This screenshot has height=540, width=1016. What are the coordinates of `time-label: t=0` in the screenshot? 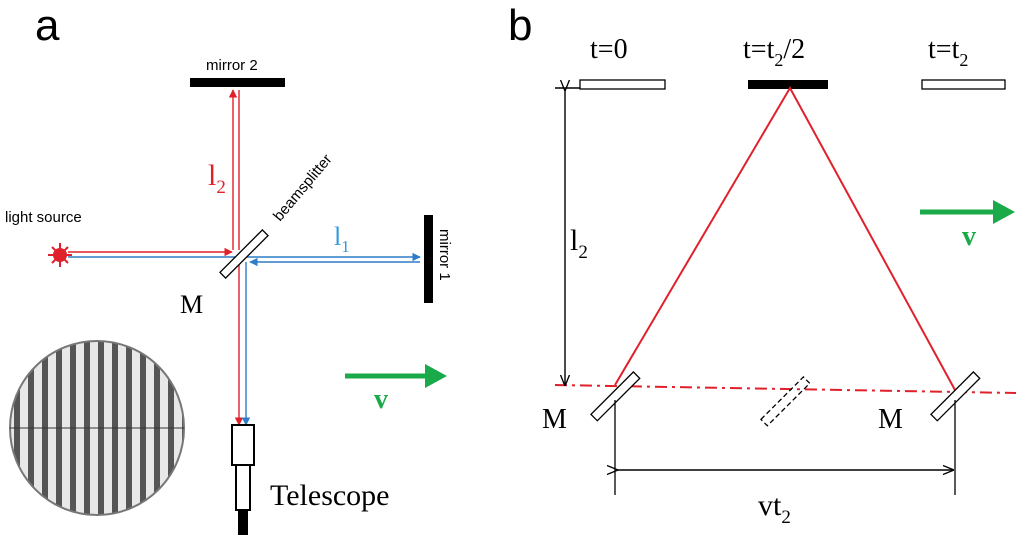 It's located at (609, 49).